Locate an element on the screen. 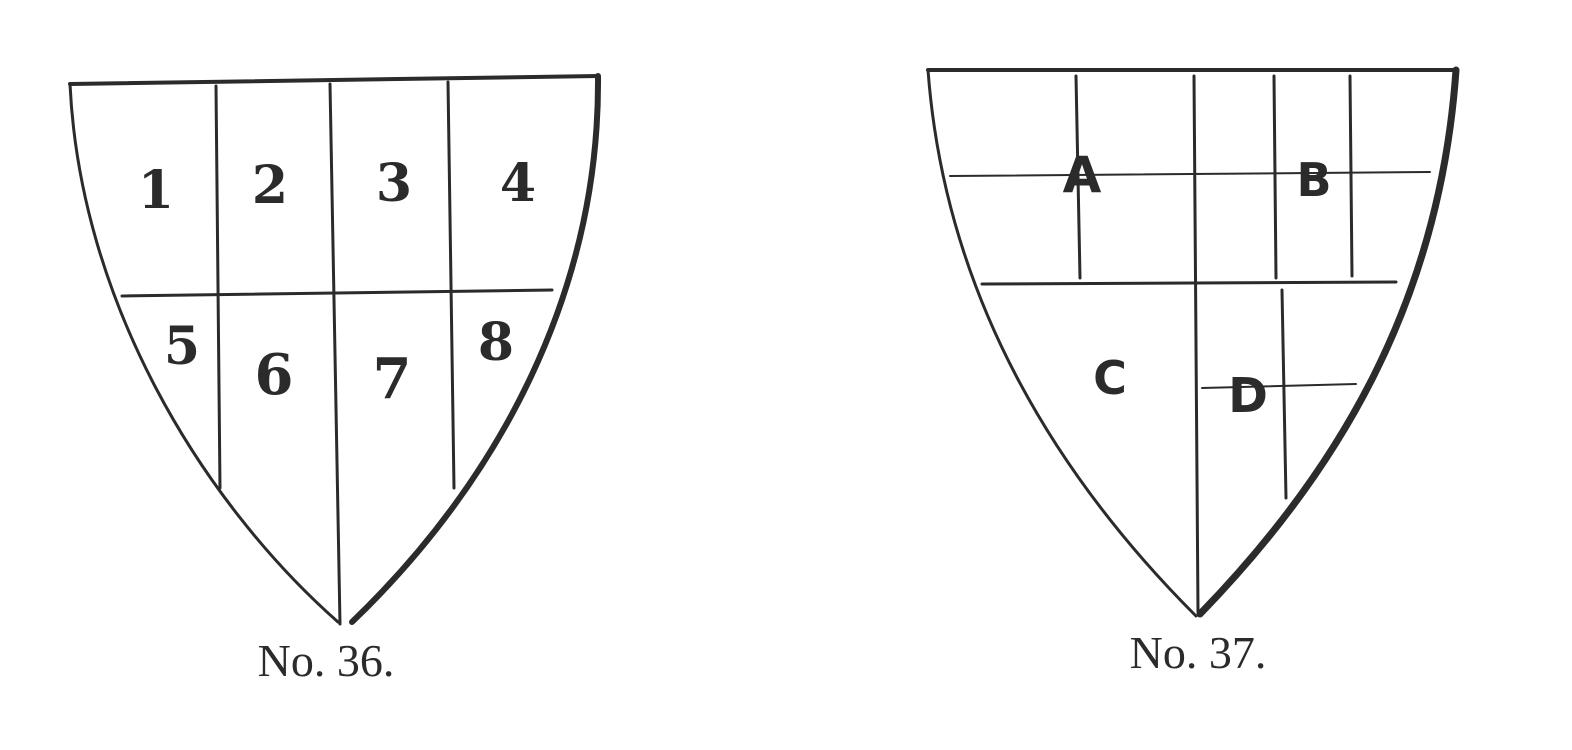 The width and height of the screenshot is (1572, 750). quarter-label: 6 is located at coordinates (274, 375).